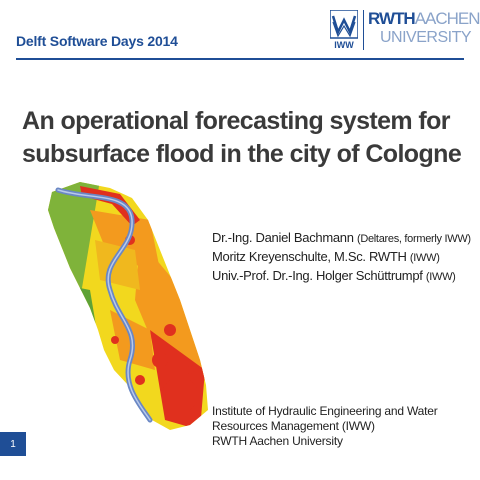  I want to click on author-line: Moritz Kreyenschulte, M.Sc. RWTH (IWW), so click(346, 257).